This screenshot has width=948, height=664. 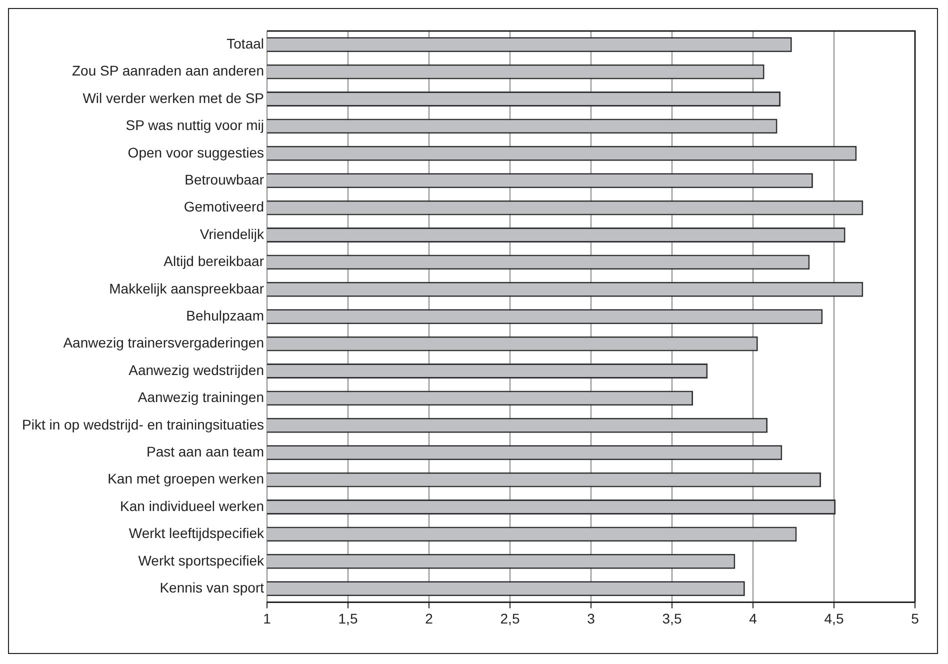 I want to click on x-tick-label: 1, so click(x=267, y=618).